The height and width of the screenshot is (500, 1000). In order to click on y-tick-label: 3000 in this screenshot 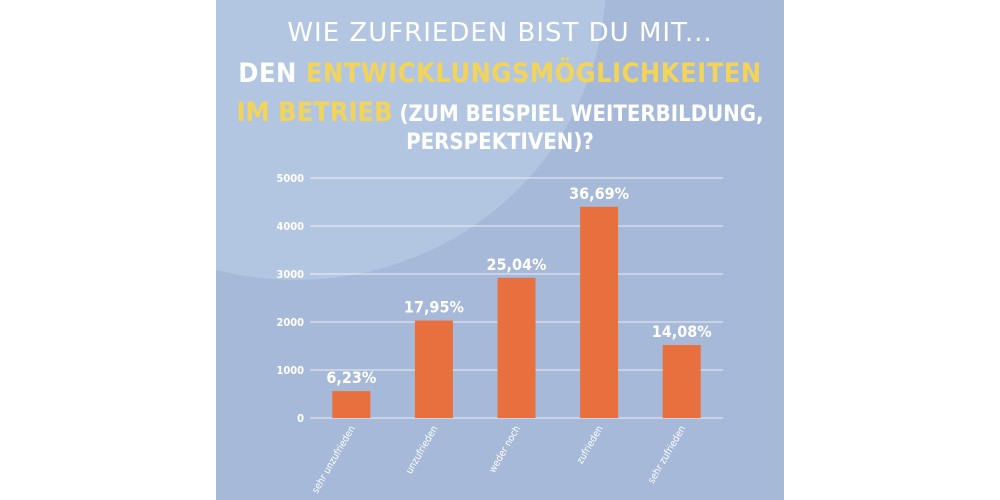, I will do `click(290, 274)`.